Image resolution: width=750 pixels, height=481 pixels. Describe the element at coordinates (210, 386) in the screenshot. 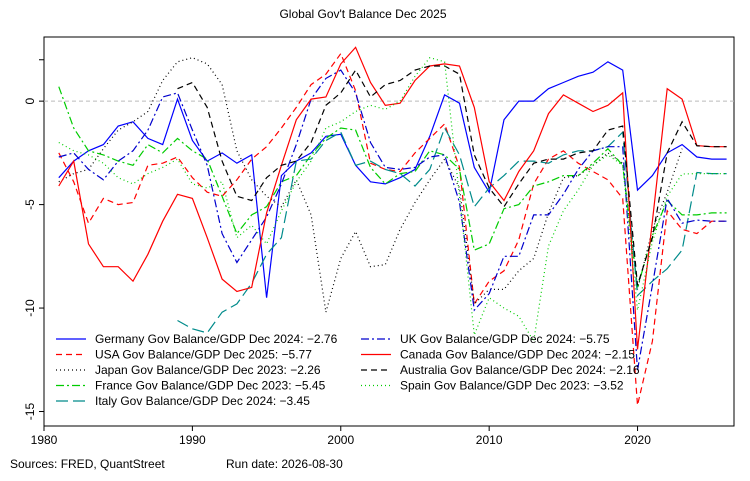

I see `legend-label: France Gov Balance/GDP Dec 2023: −5.45` at that location.